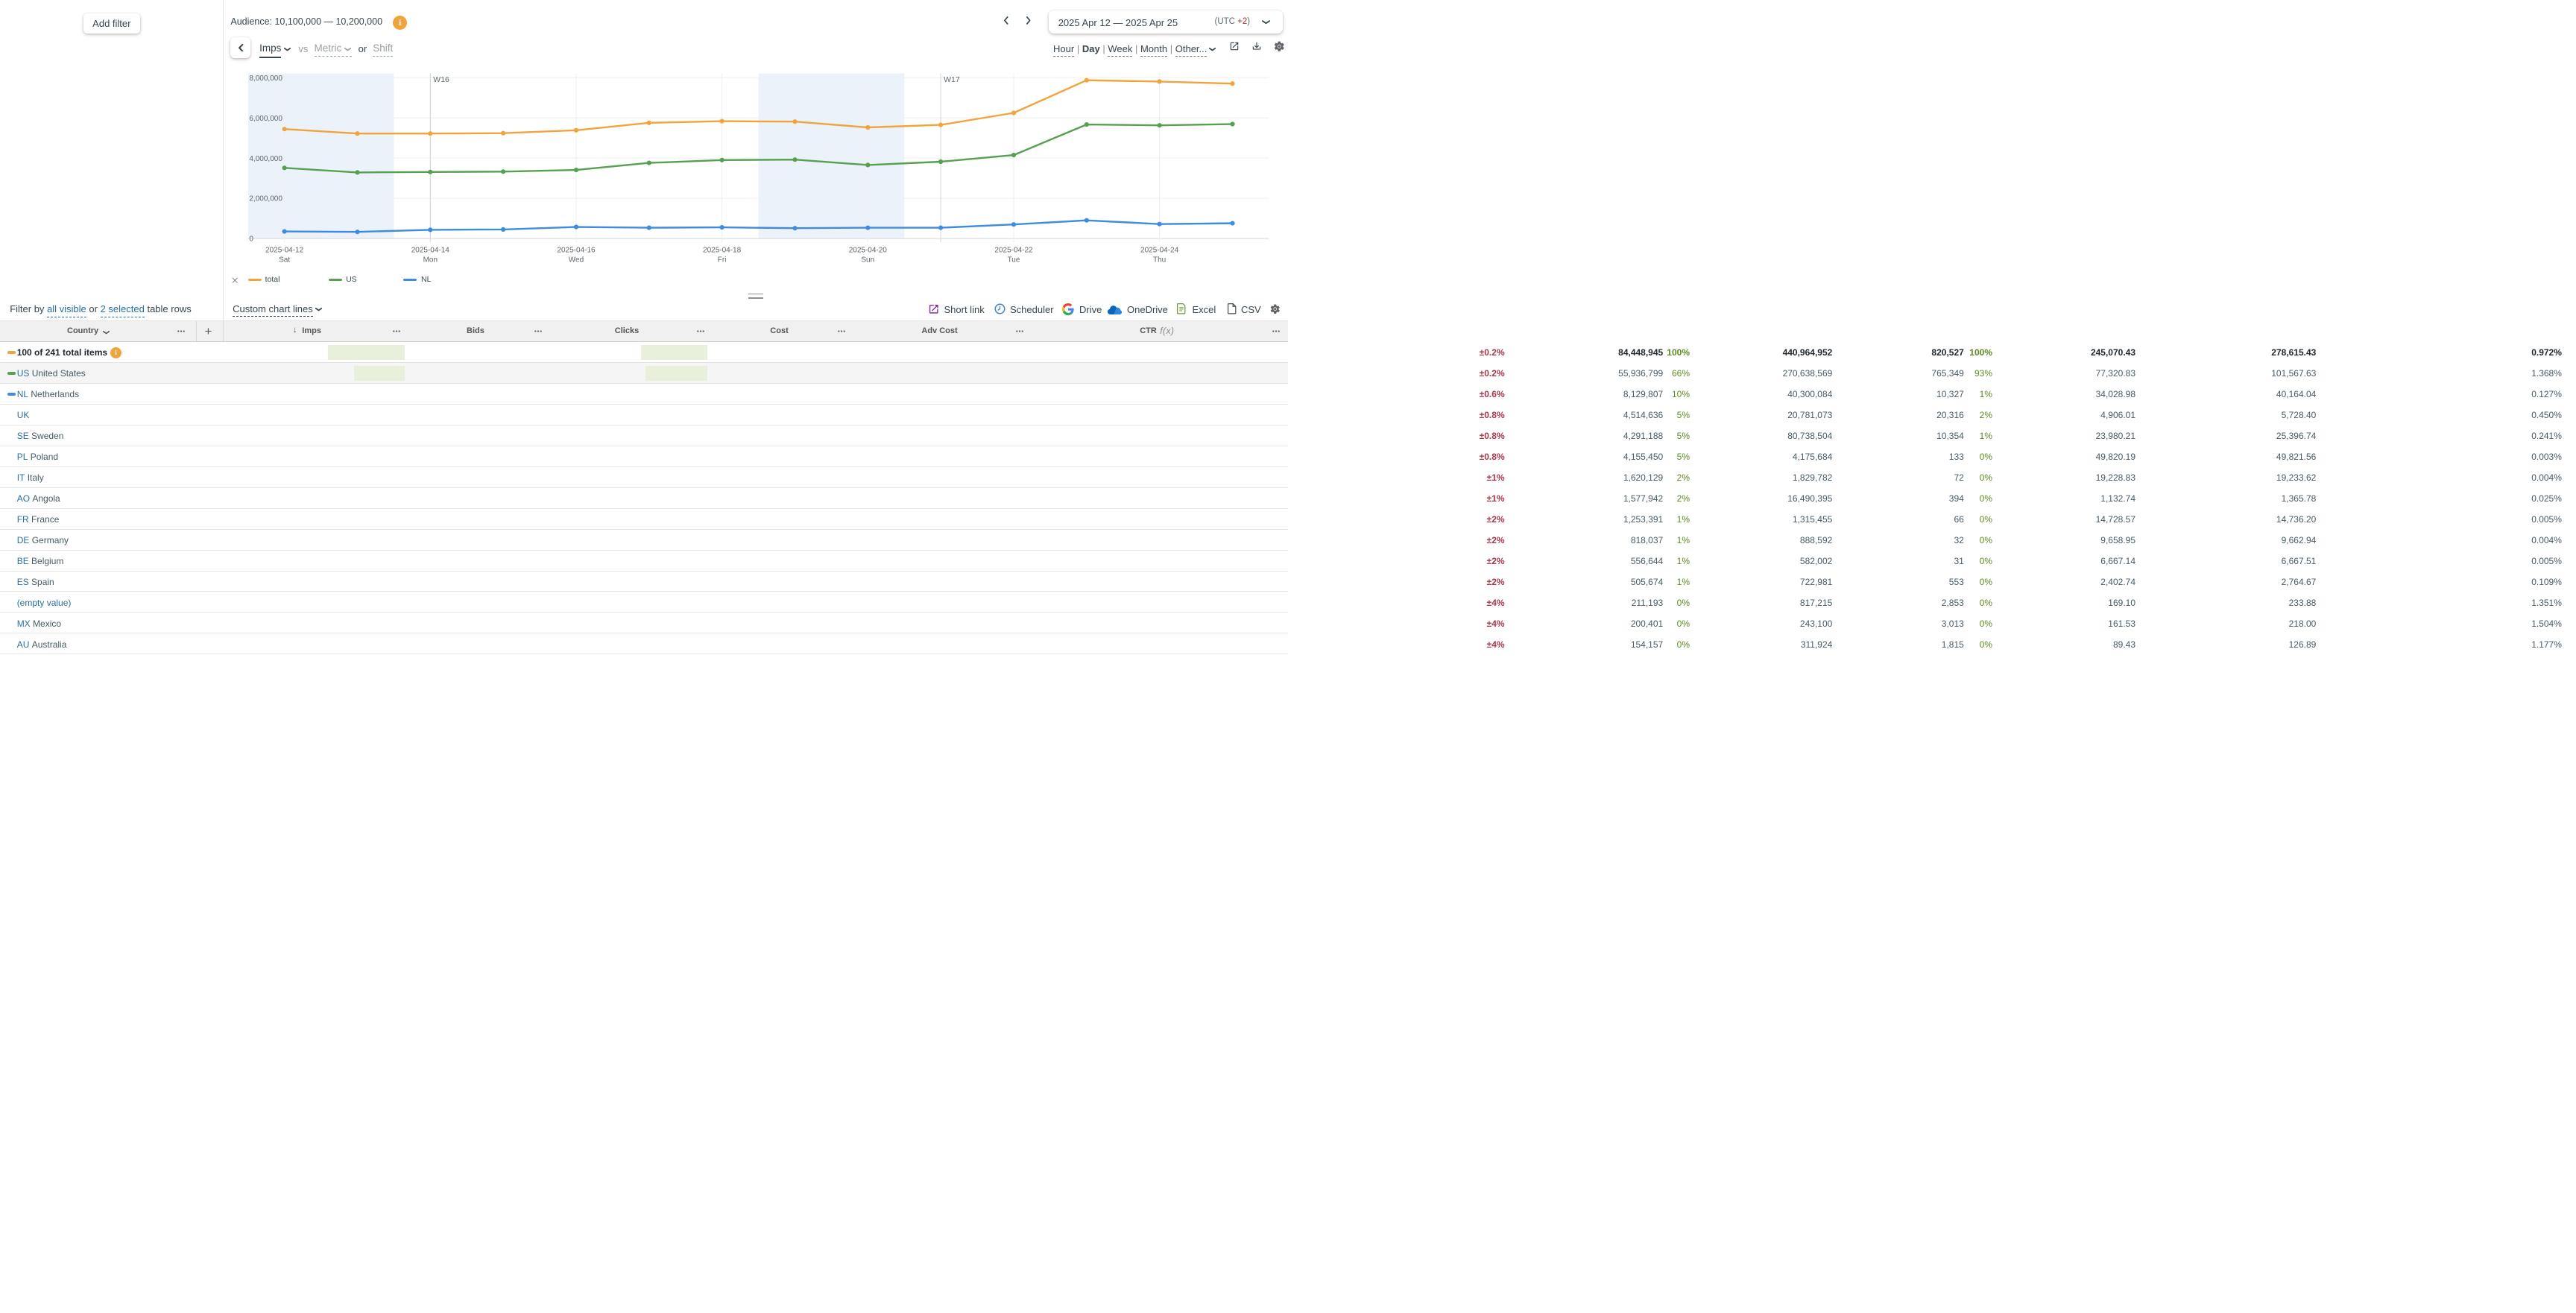 This screenshot has height=1313, width=2576. What do you see at coordinates (1014, 260) in the screenshot?
I see `svg-text: Tue` at bounding box center [1014, 260].